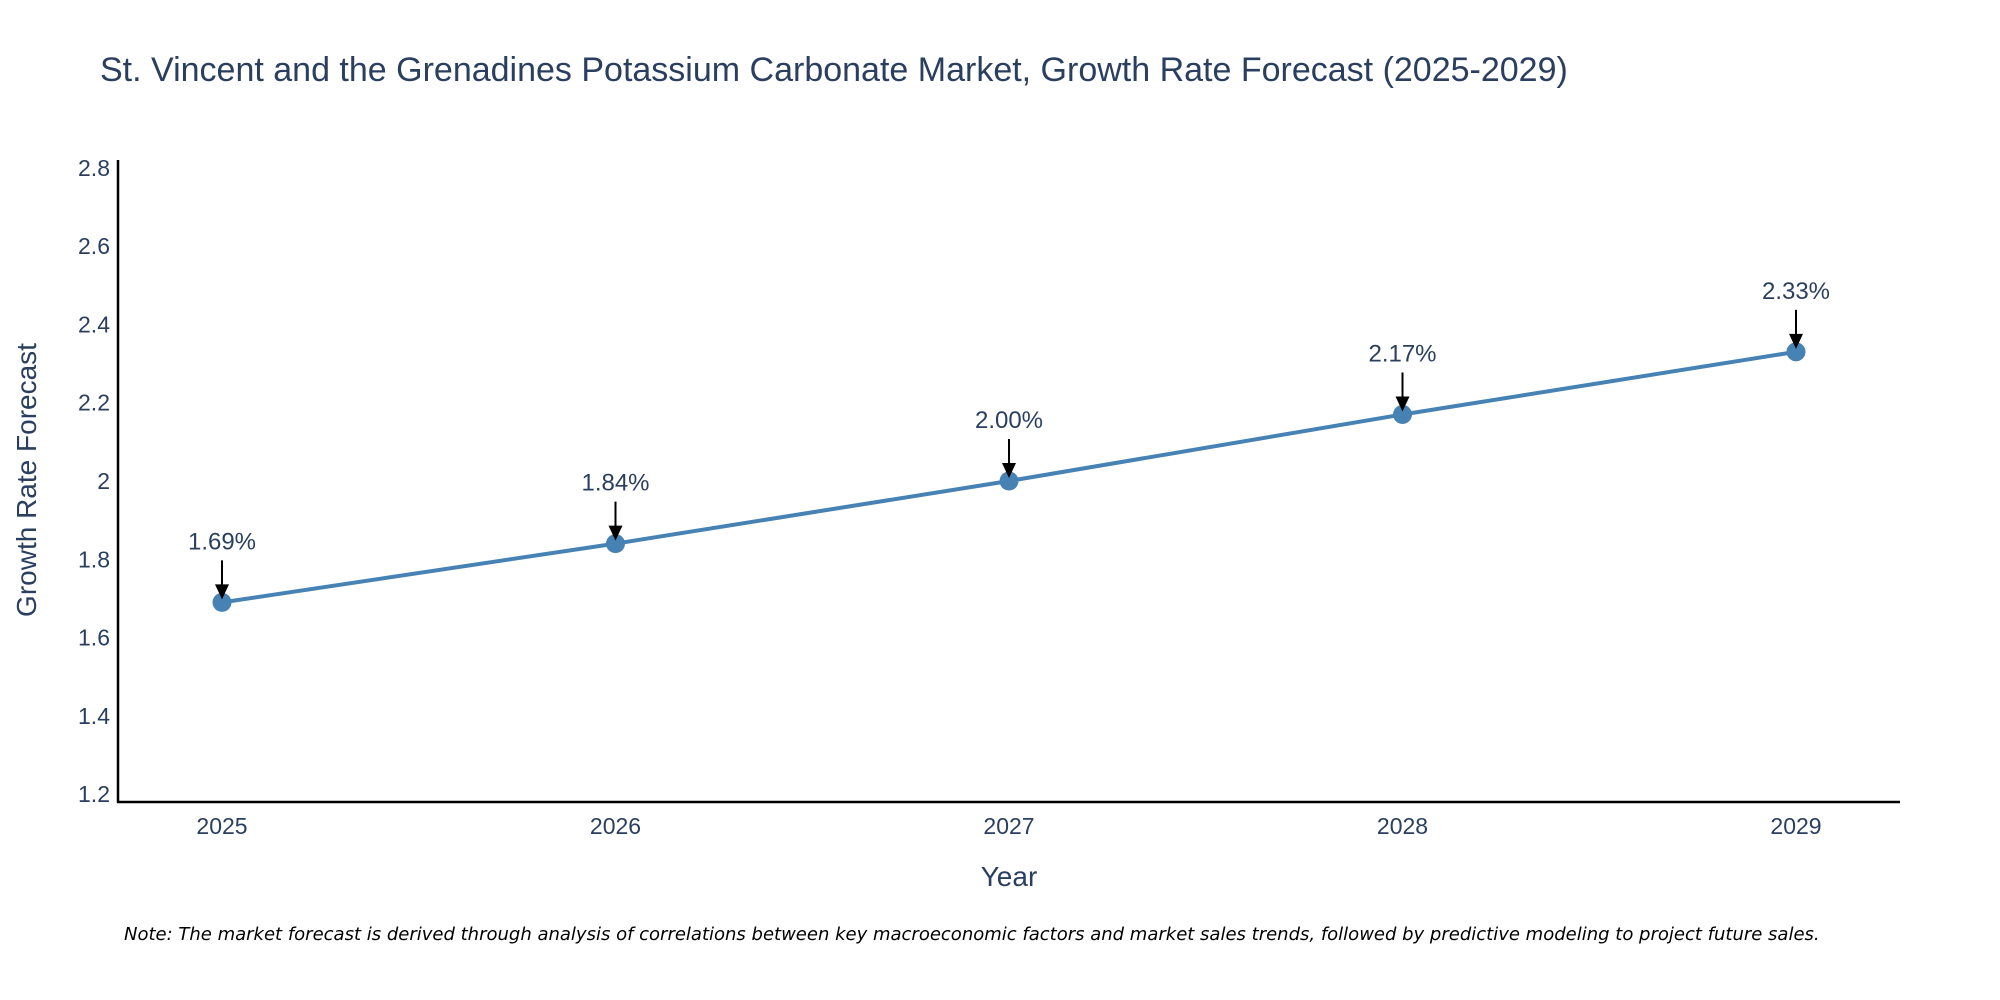  What do you see at coordinates (94, 638) in the screenshot?
I see `y-tick-label: 1.6` at bounding box center [94, 638].